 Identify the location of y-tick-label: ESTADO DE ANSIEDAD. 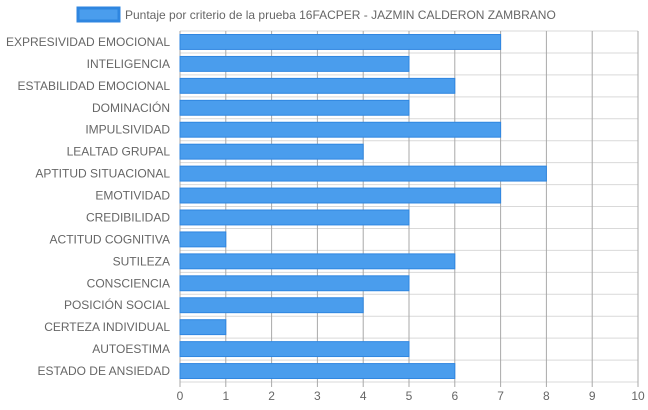
(104, 371).